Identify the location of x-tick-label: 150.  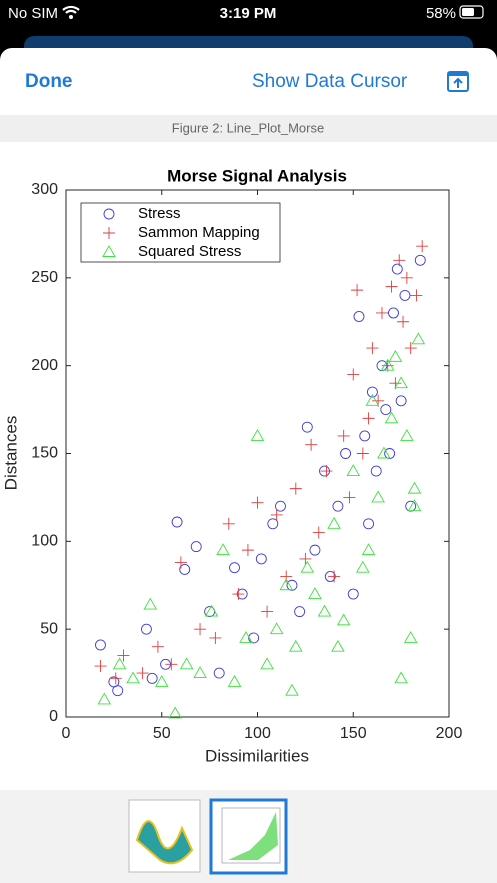
(353, 733).